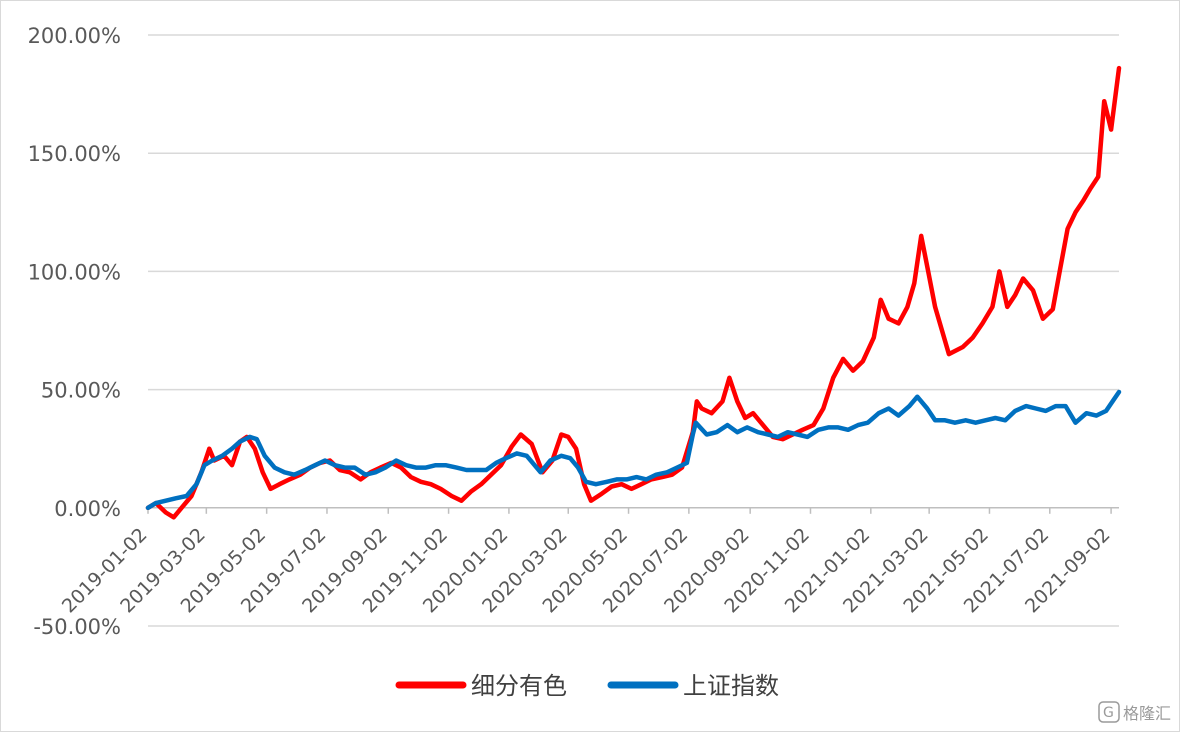 This screenshot has width=1180, height=735. I want to click on y-tick-label: 100.00%, so click(74, 272).